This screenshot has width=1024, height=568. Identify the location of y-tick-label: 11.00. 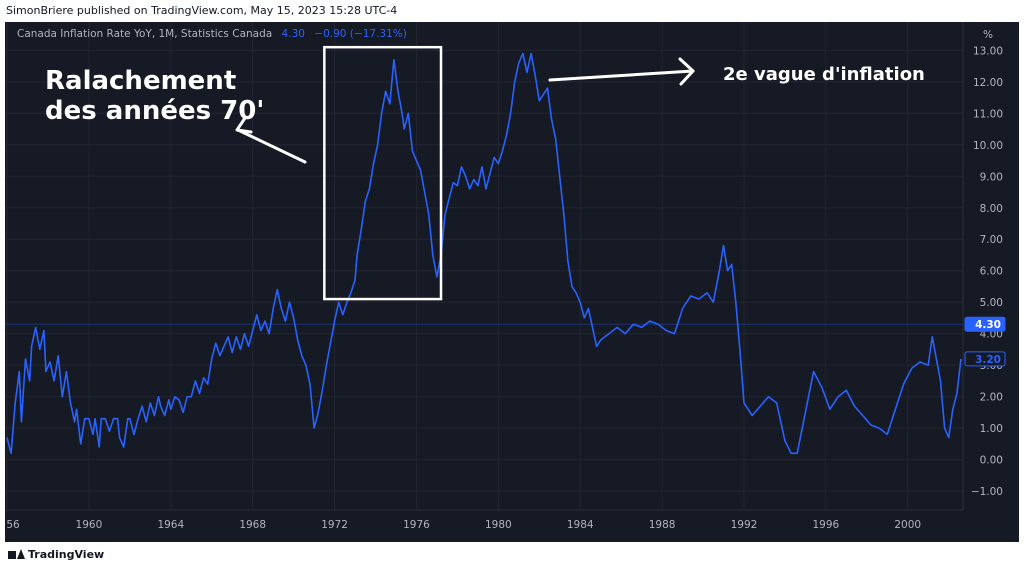
(988, 114).